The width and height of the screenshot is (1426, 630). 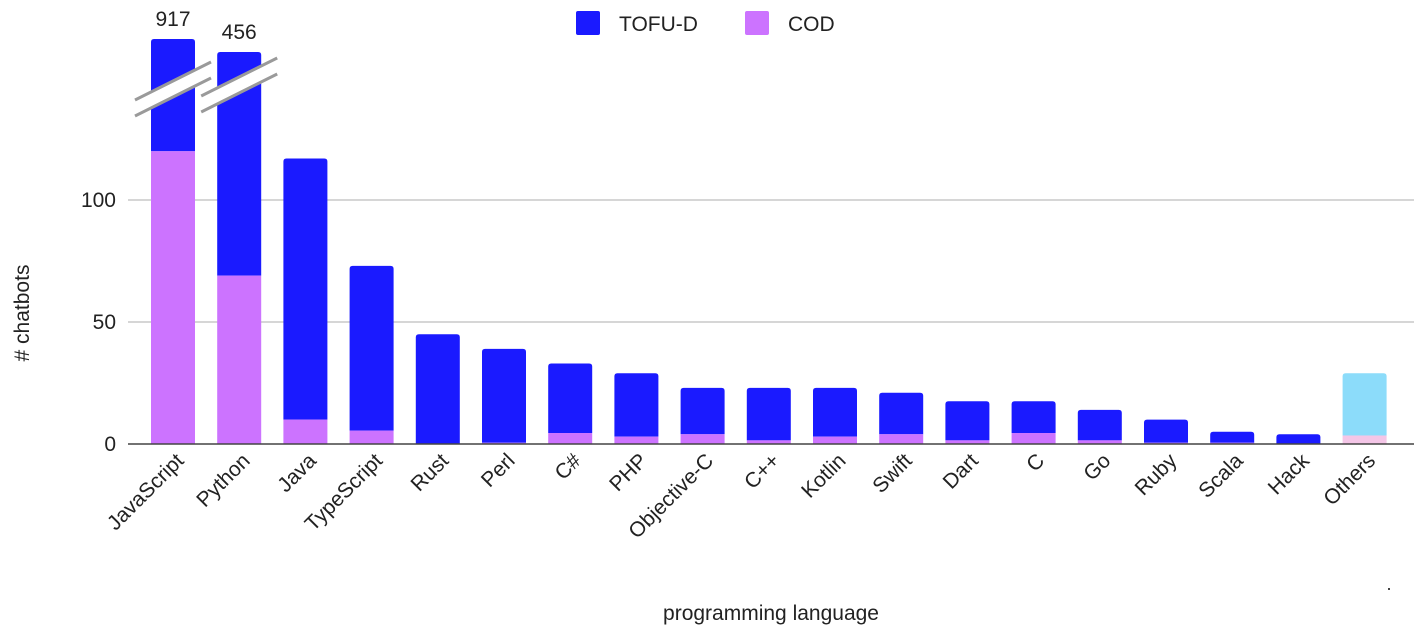 What do you see at coordinates (239, 164) in the screenshot?
I see `bar-tofu-d-python` at bounding box center [239, 164].